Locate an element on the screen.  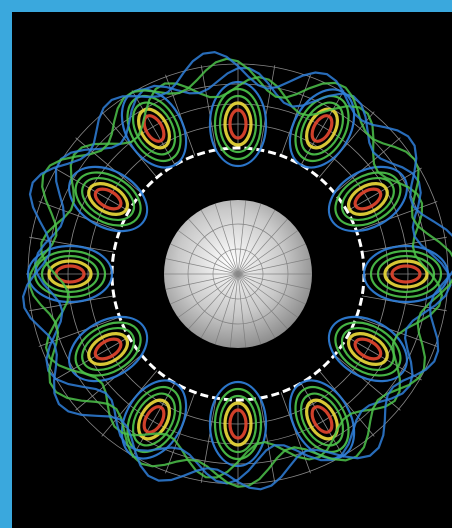
core-grid is located at coordinates (238, 274).